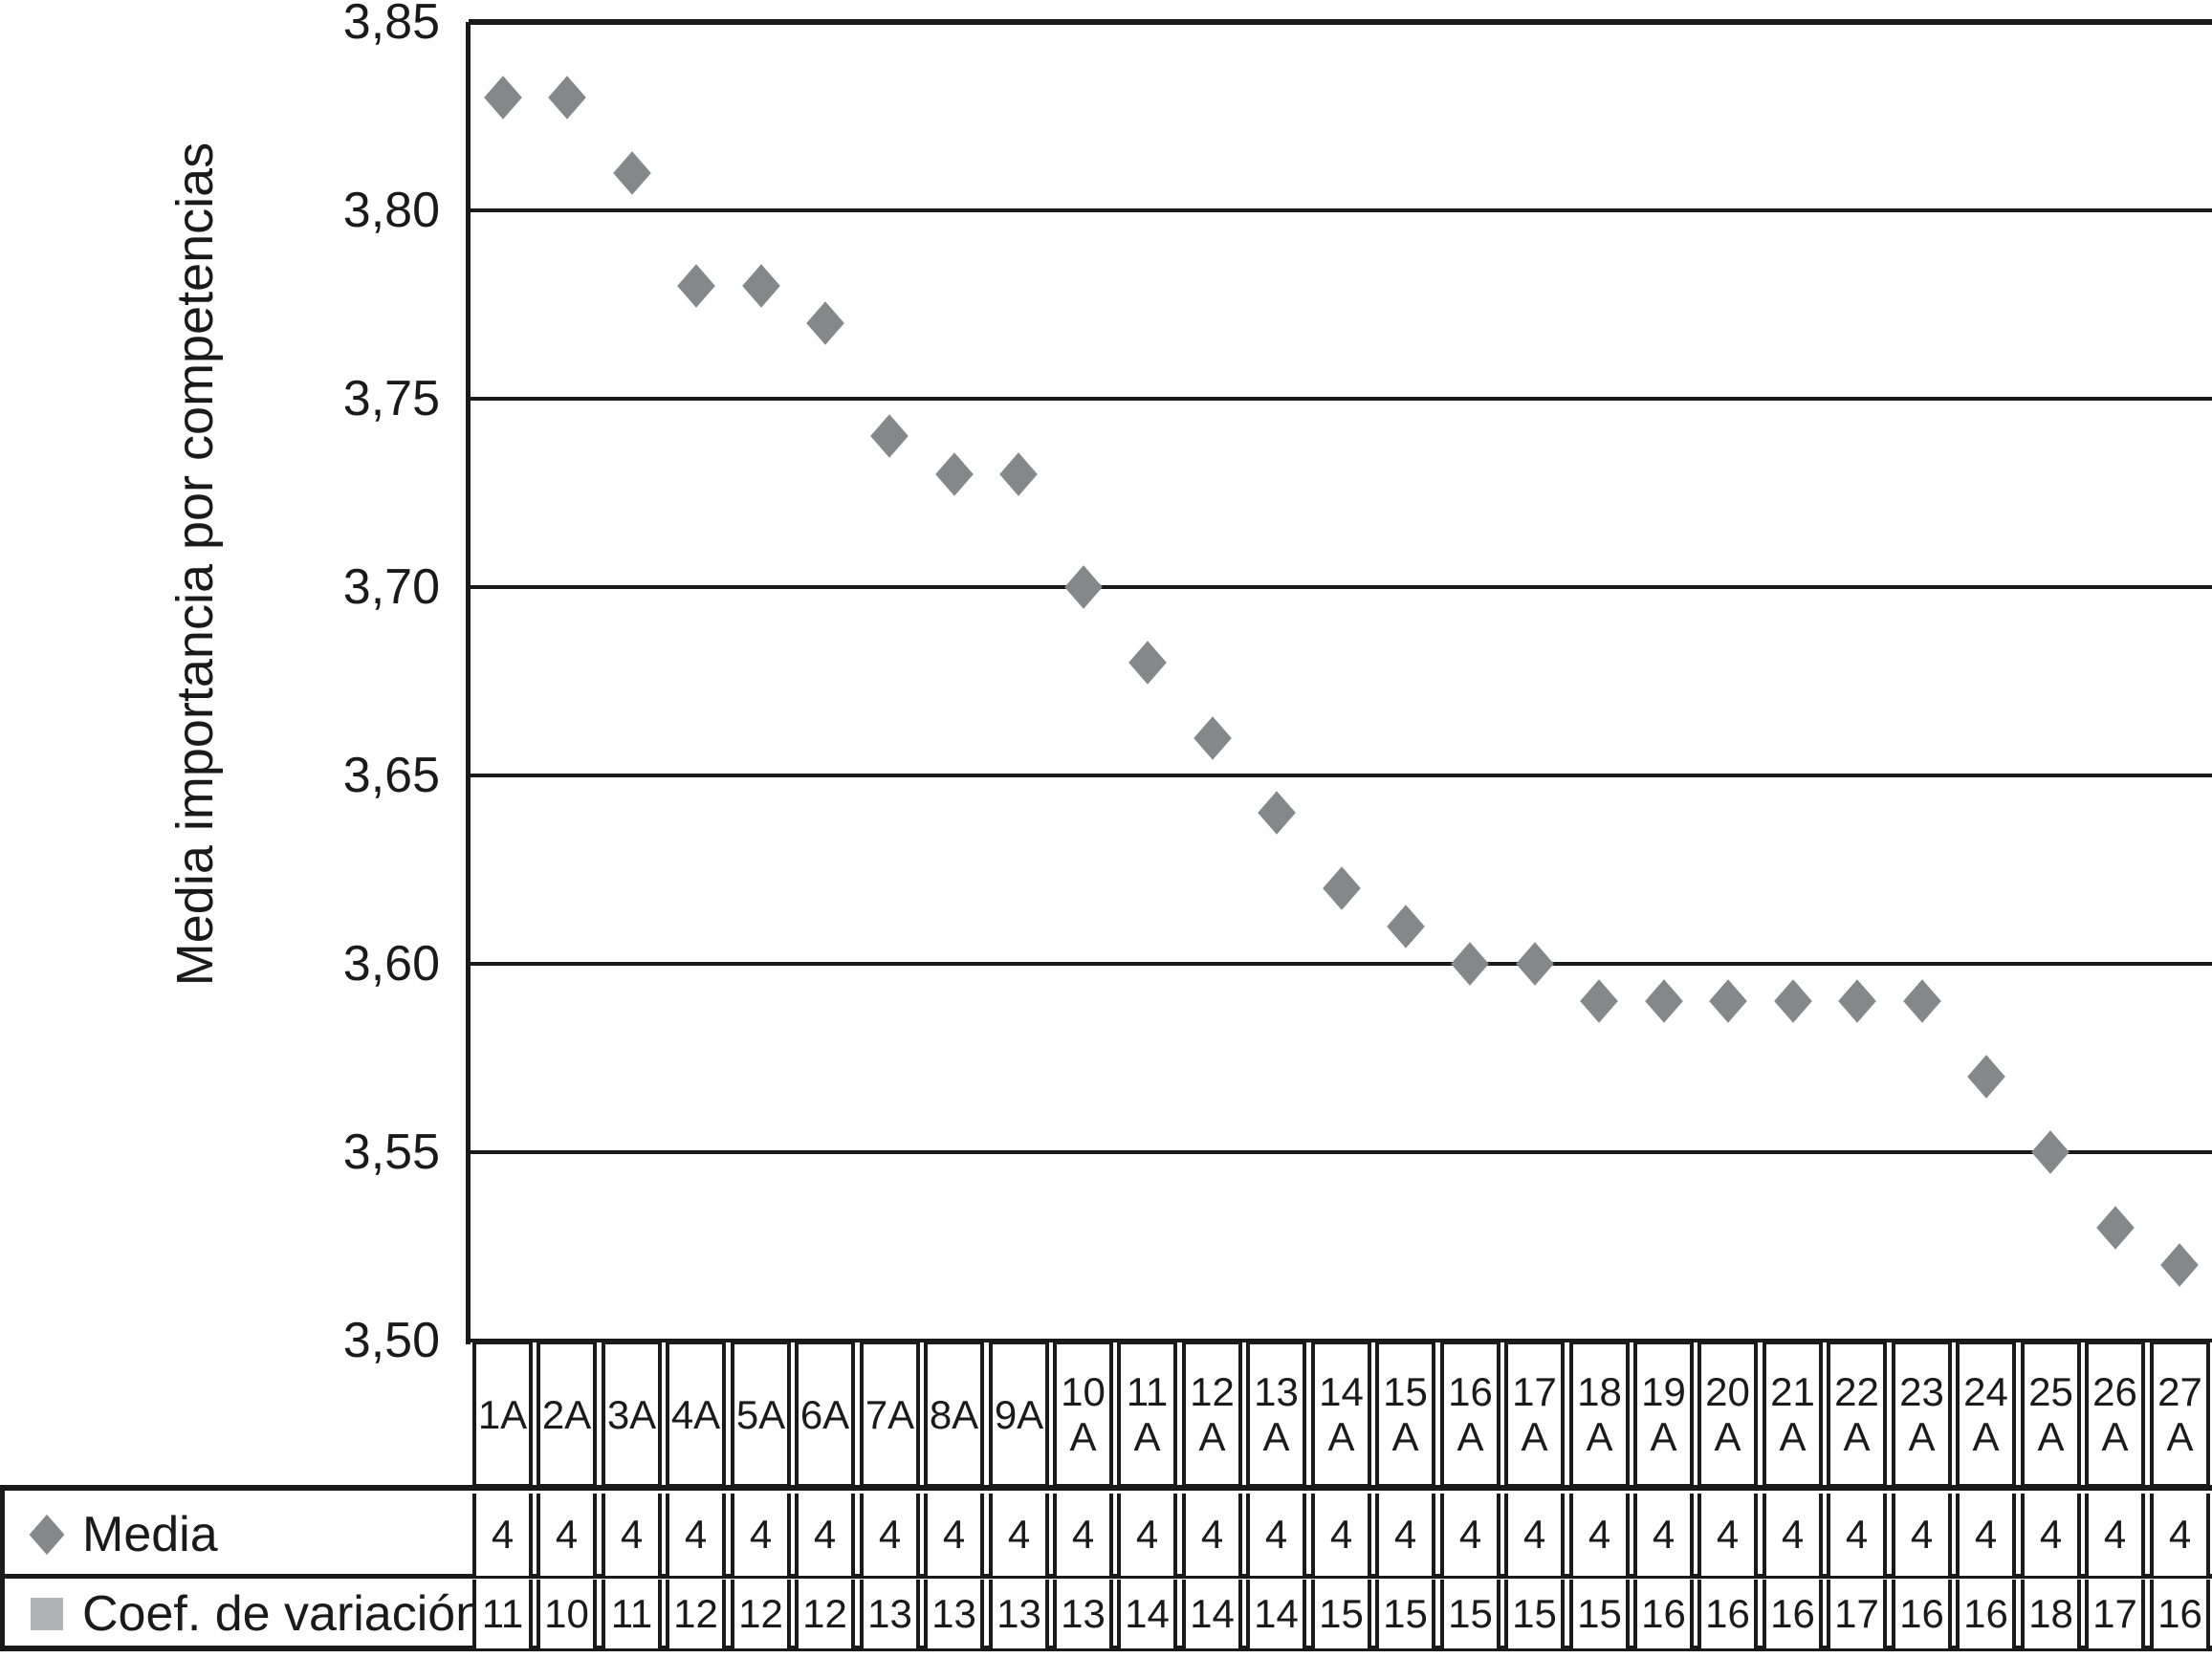 The width and height of the screenshot is (2212, 1658). Describe the element at coordinates (1727, 1414) in the screenshot. I see `x-category-cell: 20 A` at that location.